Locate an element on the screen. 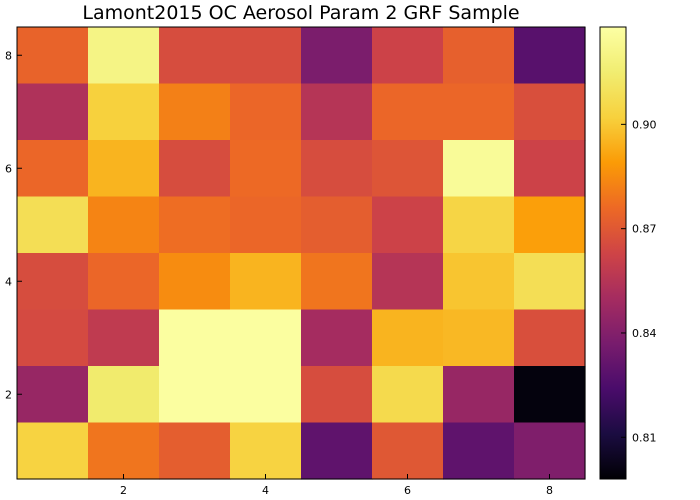  colorbar is located at coordinates (613, 253).